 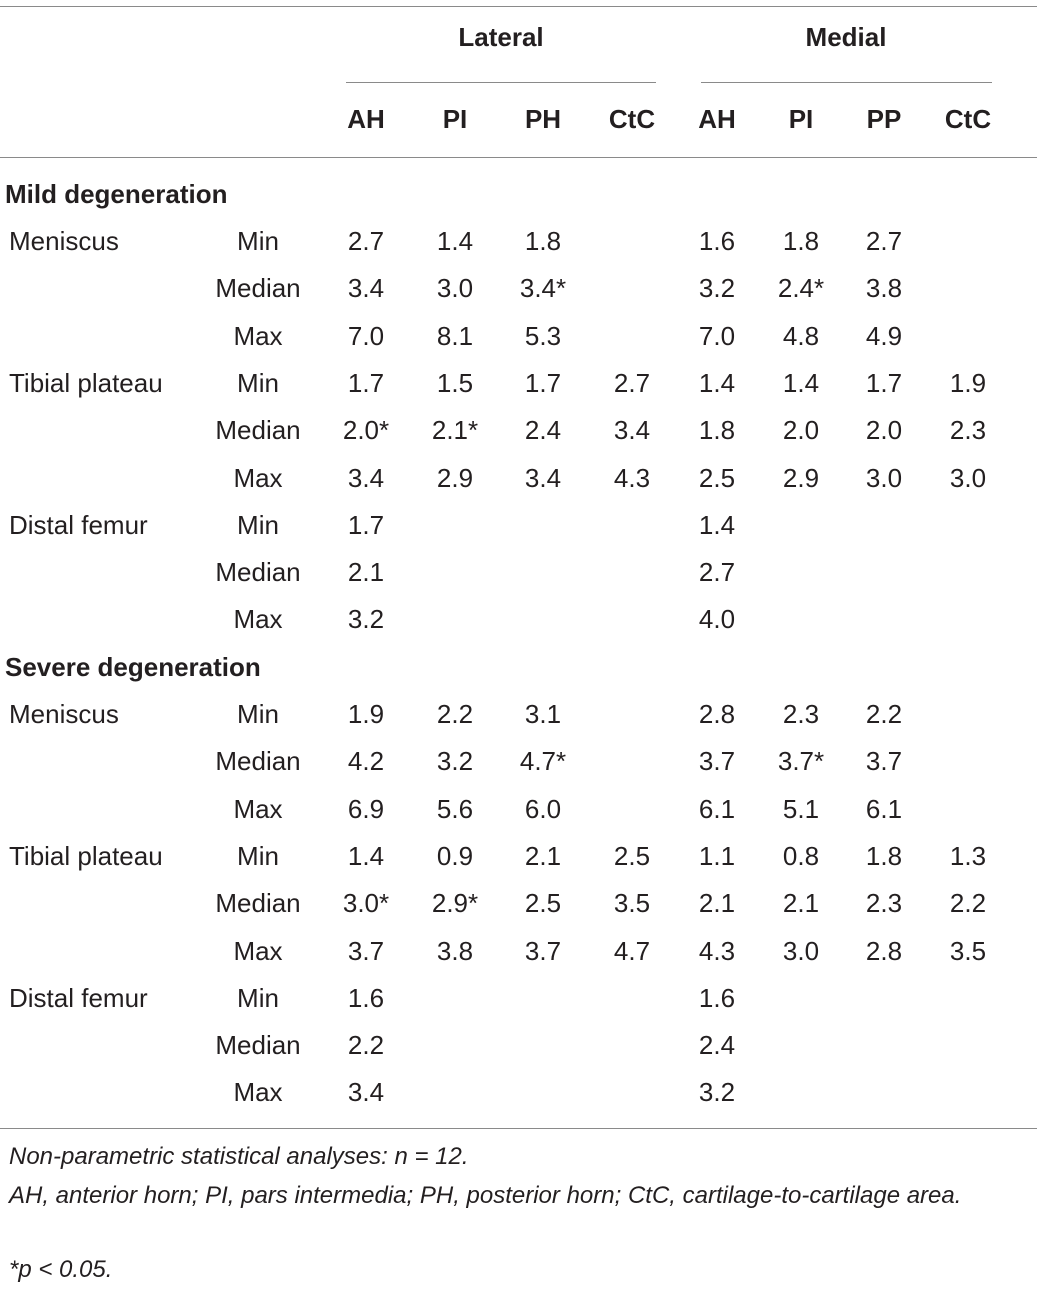 What do you see at coordinates (968, 119) in the screenshot?
I see `column-header-medial-ctc: CtC` at bounding box center [968, 119].